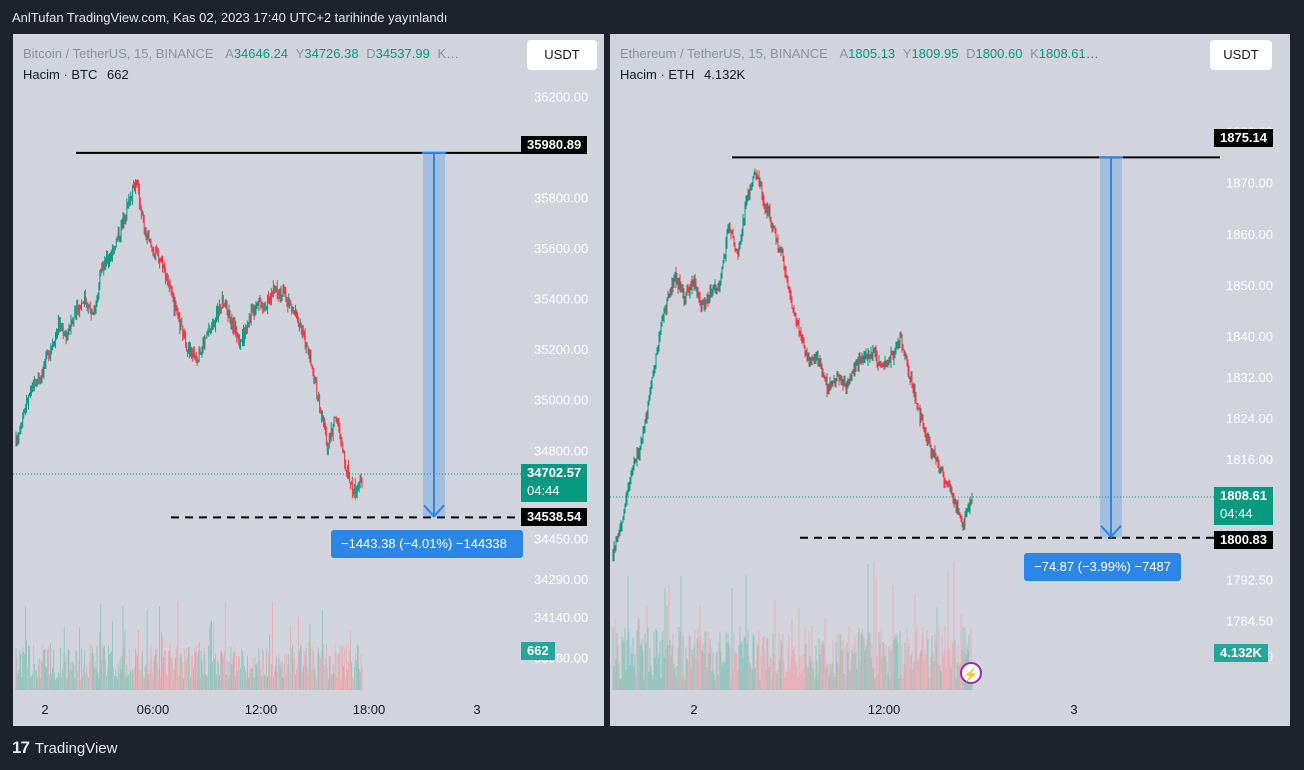 The image size is (1304, 770). What do you see at coordinates (427, 544) in the screenshot?
I see `btc-measure-label: −1443.38 (−4.01%) −144338` at bounding box center [427, 544].